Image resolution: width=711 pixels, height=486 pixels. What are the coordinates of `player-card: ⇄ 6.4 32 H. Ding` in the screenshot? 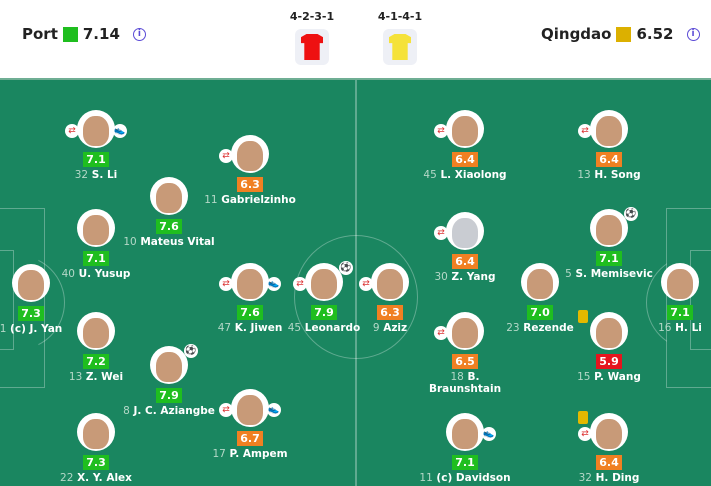 It's located at (609, 447).